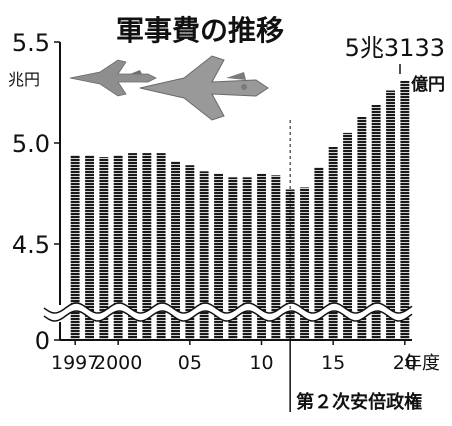 This screenshot has width=452, height=426. What do you see at coordinates (200, 30) in the screenshot?
I see `chart-title: 軍事費の推移` at bounding box center [200, 30].